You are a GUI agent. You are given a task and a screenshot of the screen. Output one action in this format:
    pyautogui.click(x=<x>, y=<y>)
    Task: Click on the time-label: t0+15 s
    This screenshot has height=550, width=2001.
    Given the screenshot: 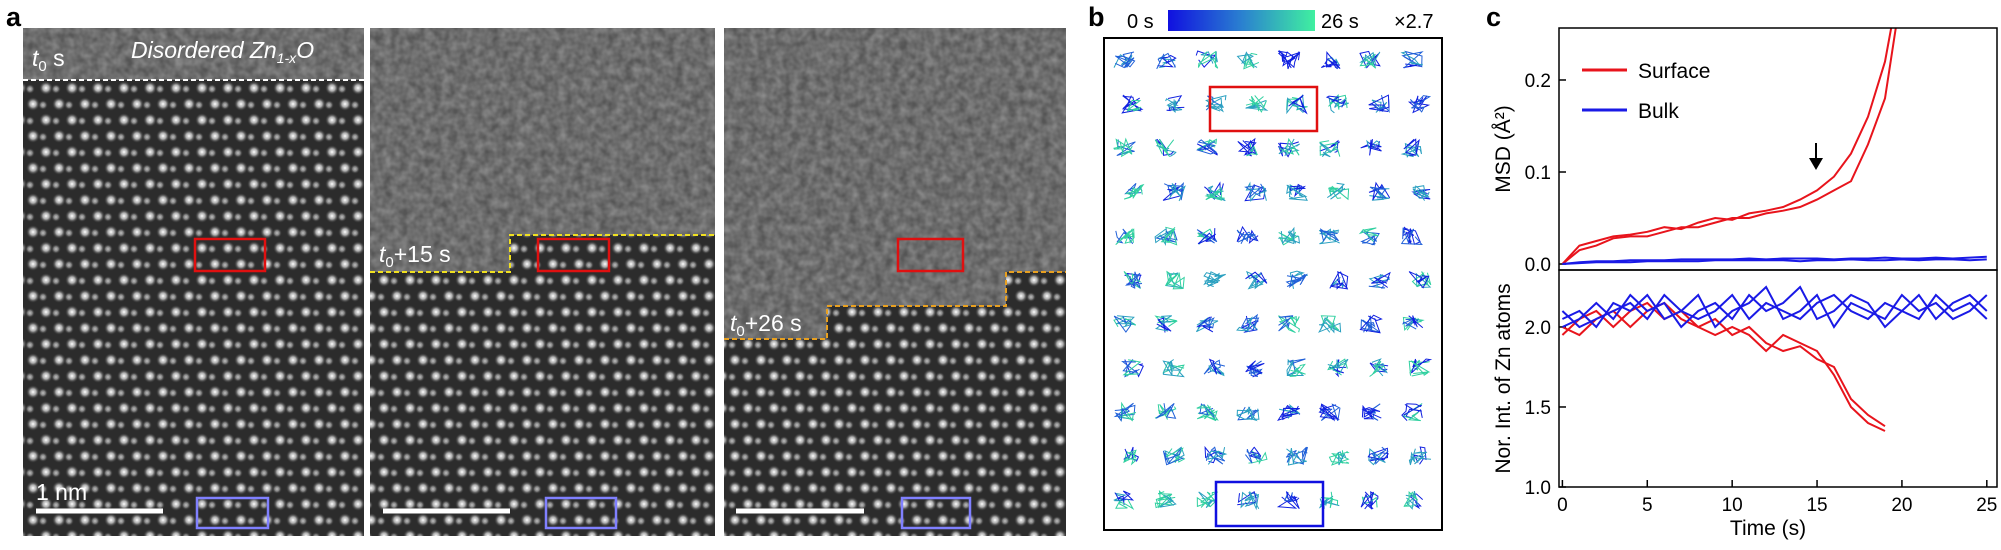 What is the action you would take?
    pyautogui.click(x=415, y=256)
    